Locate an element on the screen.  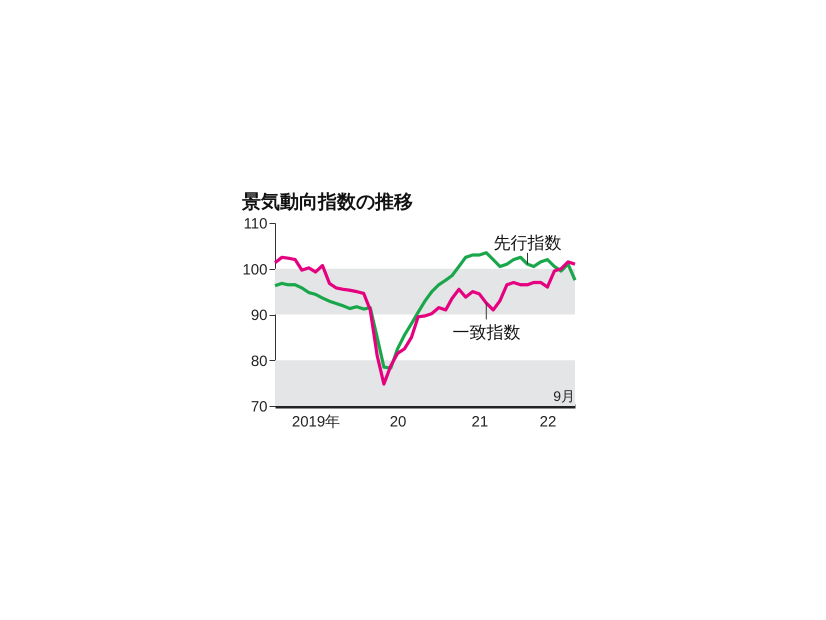
x-tick-label: 22 is located at coordinates (548, 422).